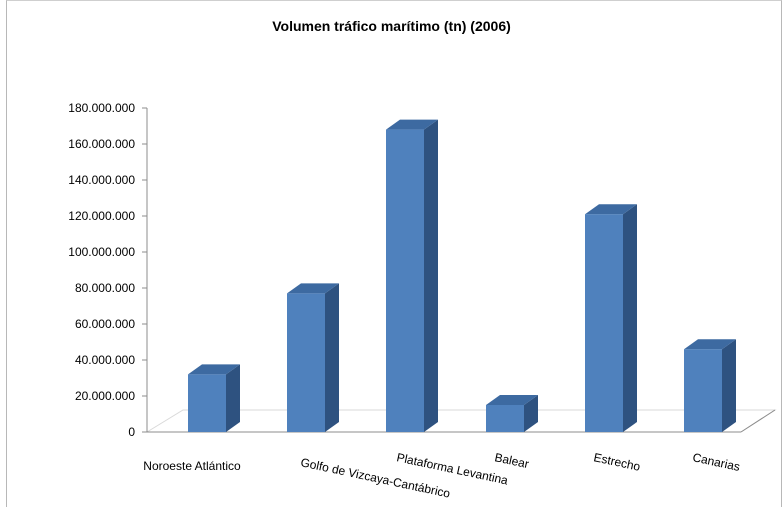 The height and width of the screenshot is (508, 783). What do you see at coordinates (101, 108) in the screenshot?
I see `y-tick-label: 180.000.000` at bounding box center [101, 108].